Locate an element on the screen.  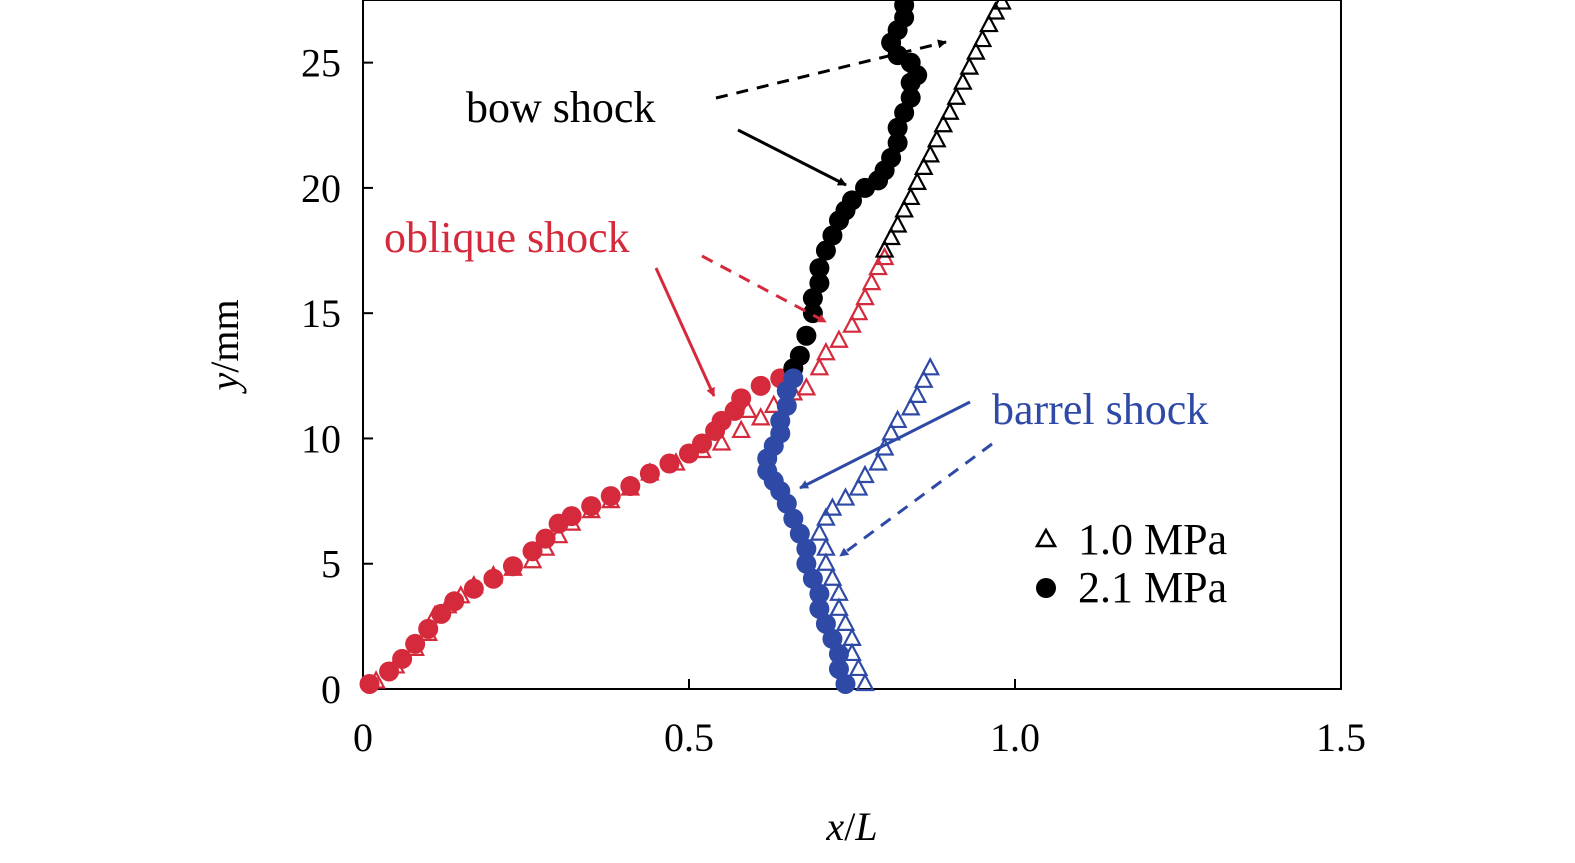
y-tick-label: 10 is located at coordinates (321, 438).